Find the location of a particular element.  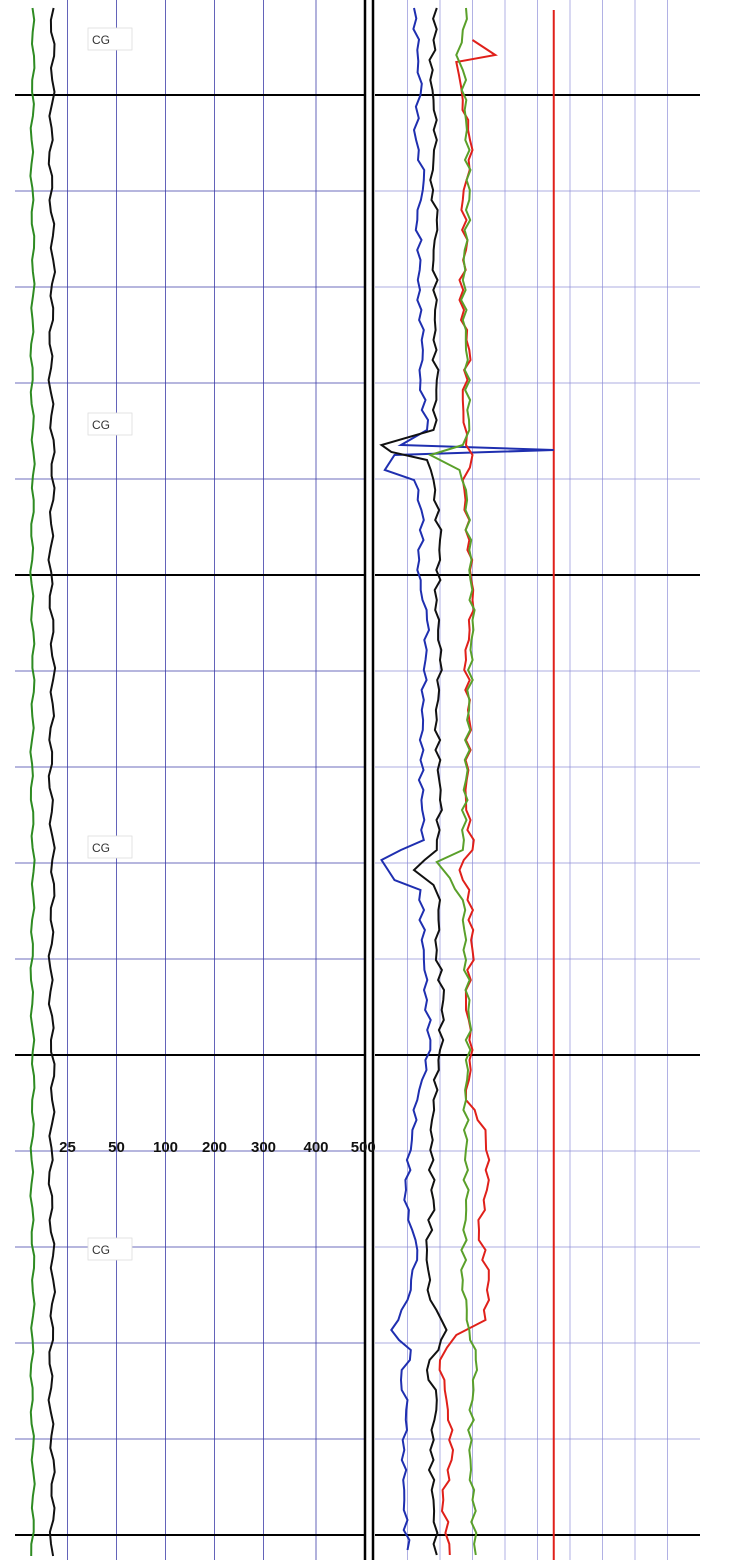

track-borders is located at coordinates (369, 780).